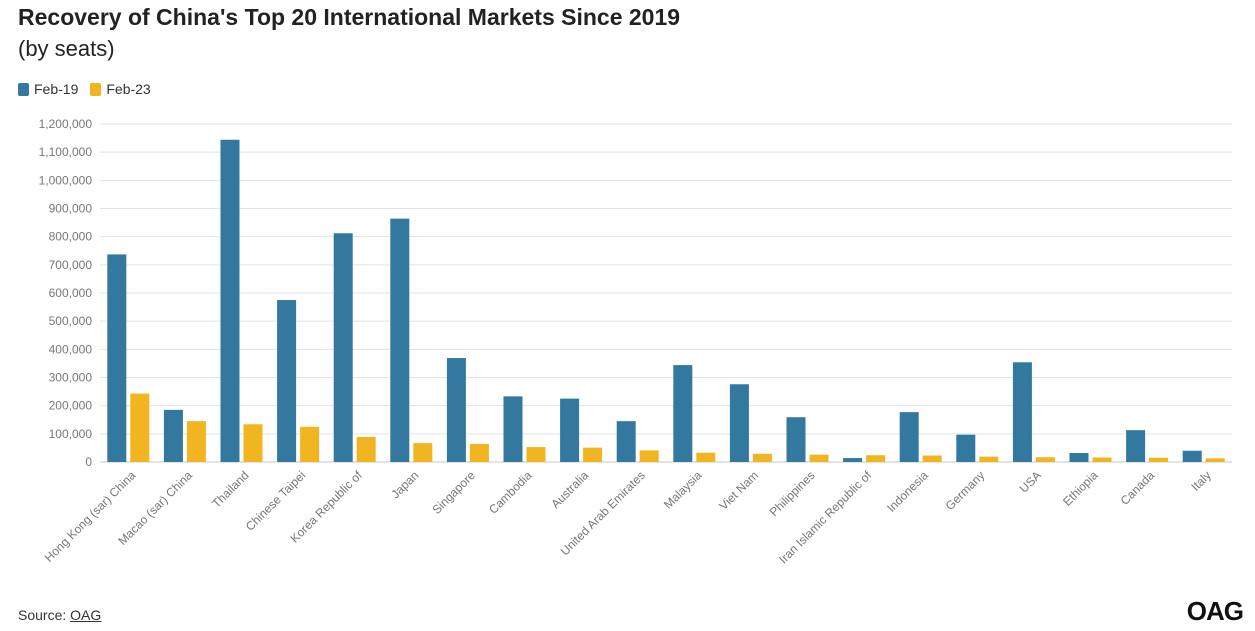 The height and width of the screenshot is (631, 1255). What do you see at coordinates (128, 89) in the screenshot?
I see `legend-label-feb-23: Feb-23` at bounding box center [128, 89].